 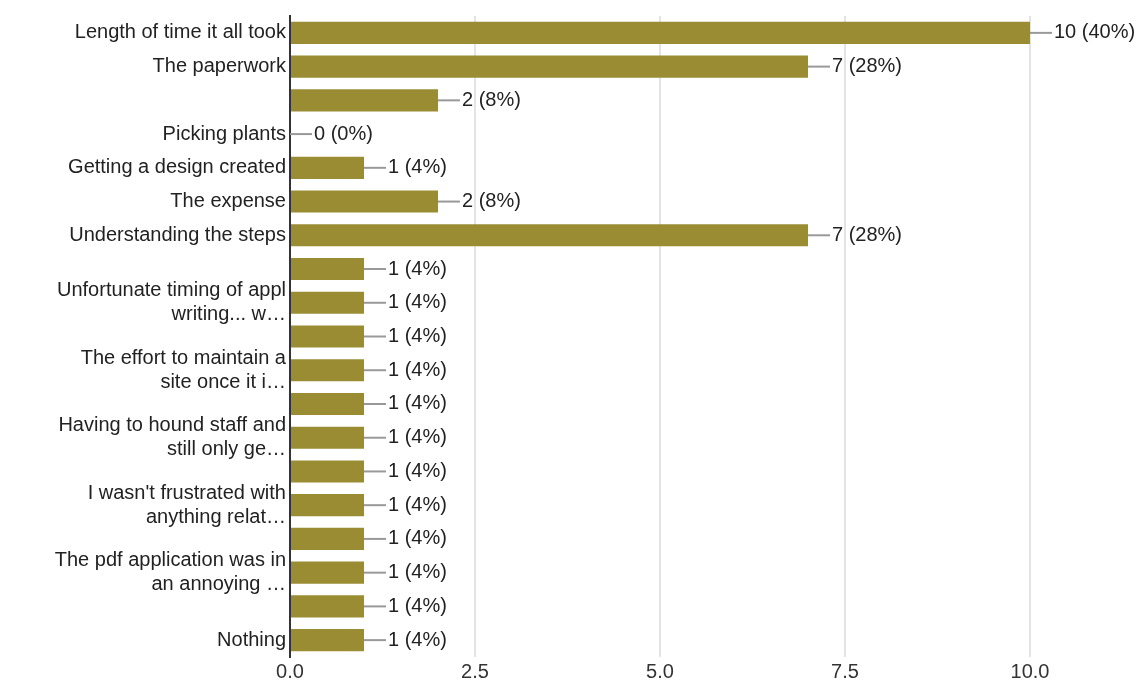 I want to click on y-tick-label: Length of time it all took, so click(x=180, y=31).